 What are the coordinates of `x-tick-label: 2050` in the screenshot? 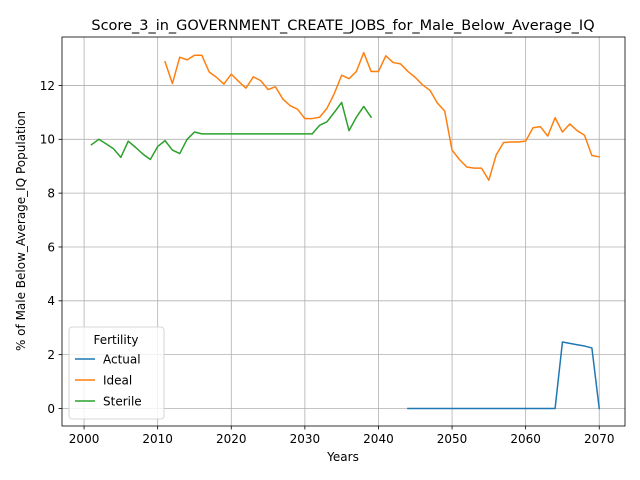 It's located at (452, 439).